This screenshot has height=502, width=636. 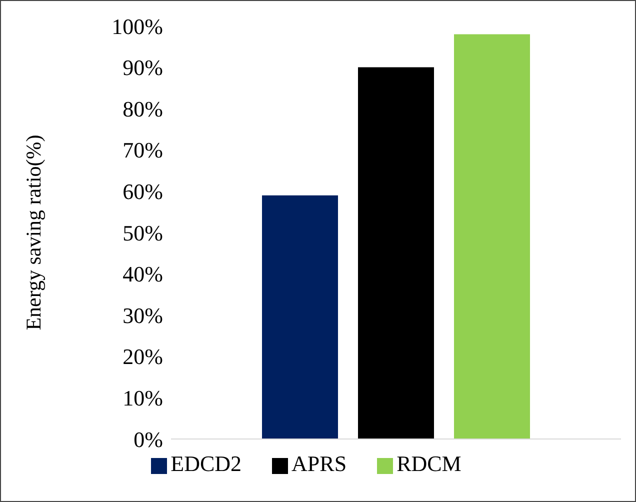 What do you see at coordinates (142, 357) in the screenshot?
I see `y-tick-label: 20%` at bounding box center [142, 357].